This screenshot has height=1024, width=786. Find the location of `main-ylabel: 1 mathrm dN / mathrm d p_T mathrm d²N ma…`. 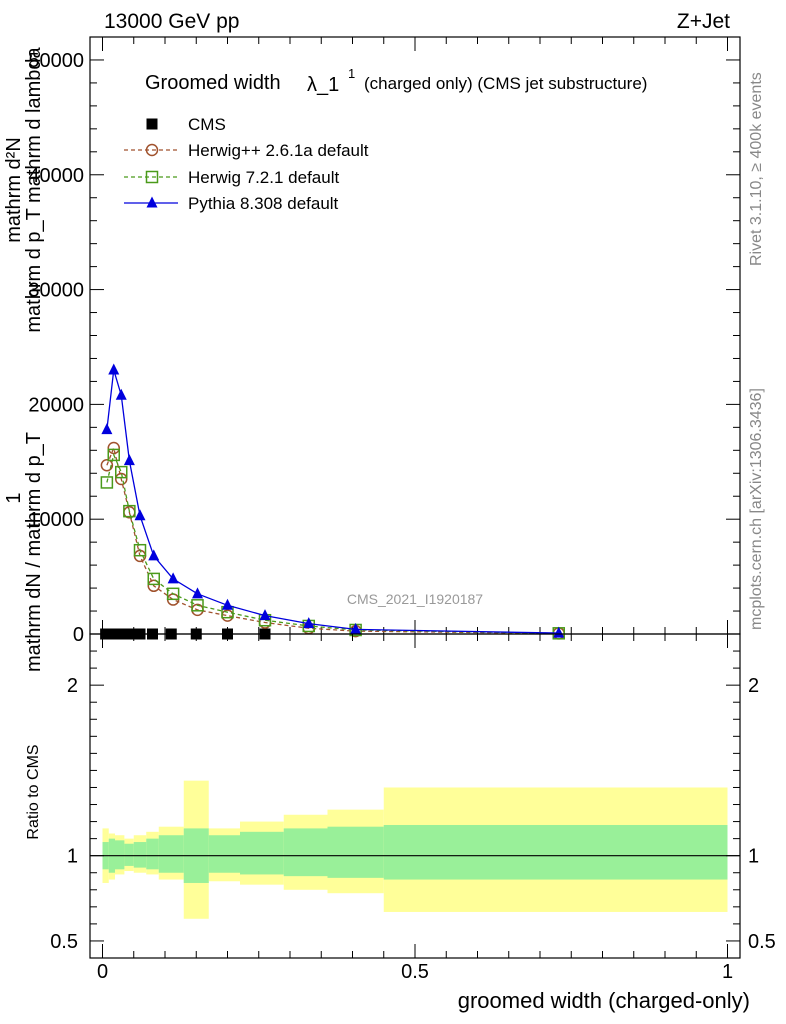

main-ylabel: 1 mathrm dN / mathrm d p_T mathrm d²N ma… is located at coordinates (24, 359).